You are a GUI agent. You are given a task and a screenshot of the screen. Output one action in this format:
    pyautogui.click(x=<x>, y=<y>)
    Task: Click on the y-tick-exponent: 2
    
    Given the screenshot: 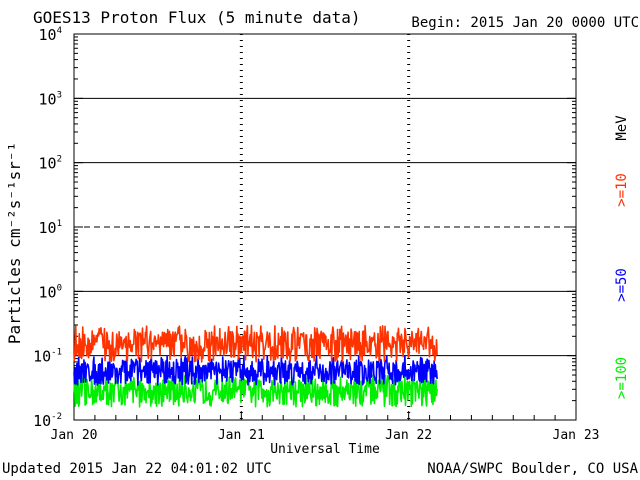 What is the action you would take?
    pyautogui.click(x=59, y=160)
    